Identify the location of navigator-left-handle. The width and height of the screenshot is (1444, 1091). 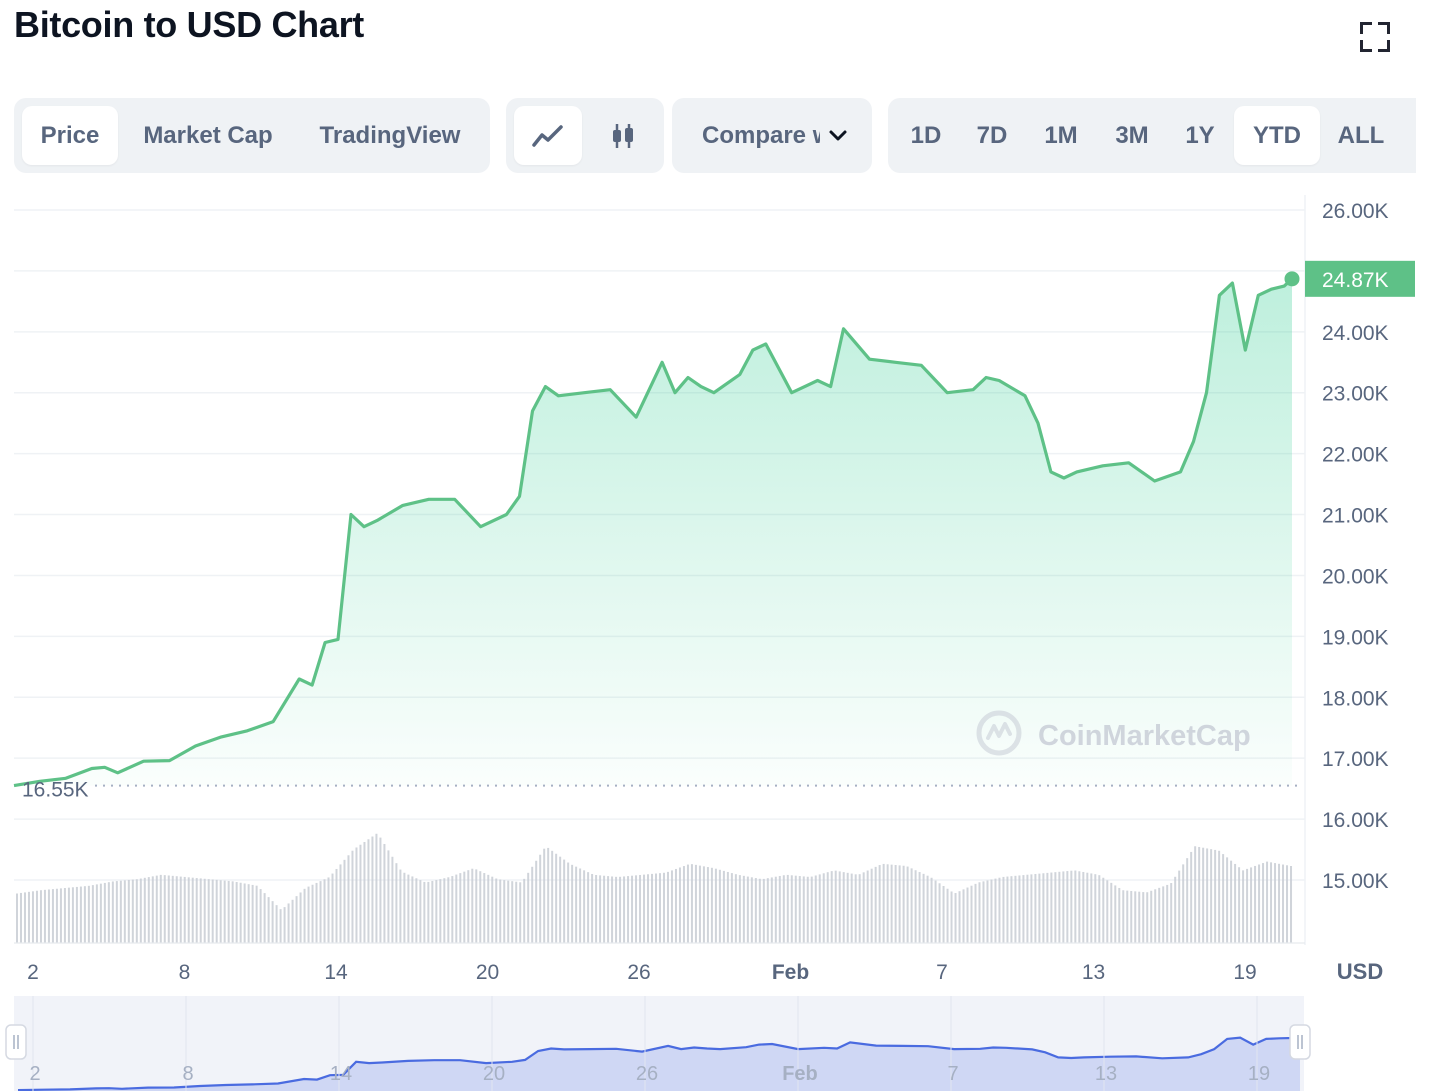
(16, 1042).